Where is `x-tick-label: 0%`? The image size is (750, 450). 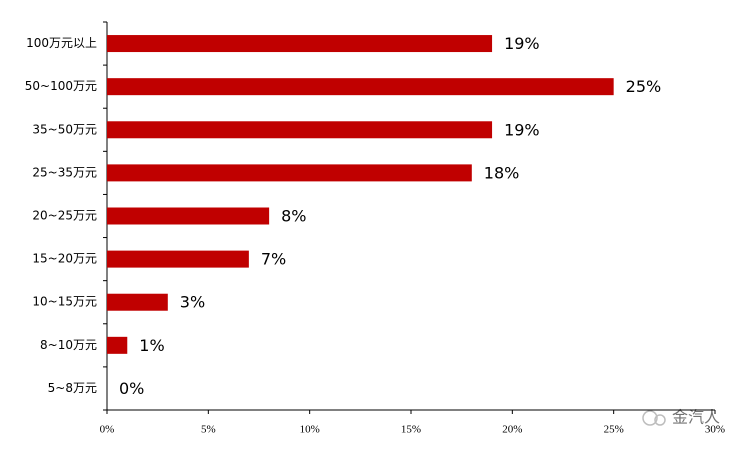 x-tick-label: 0% is located at coordinates (107, 430).